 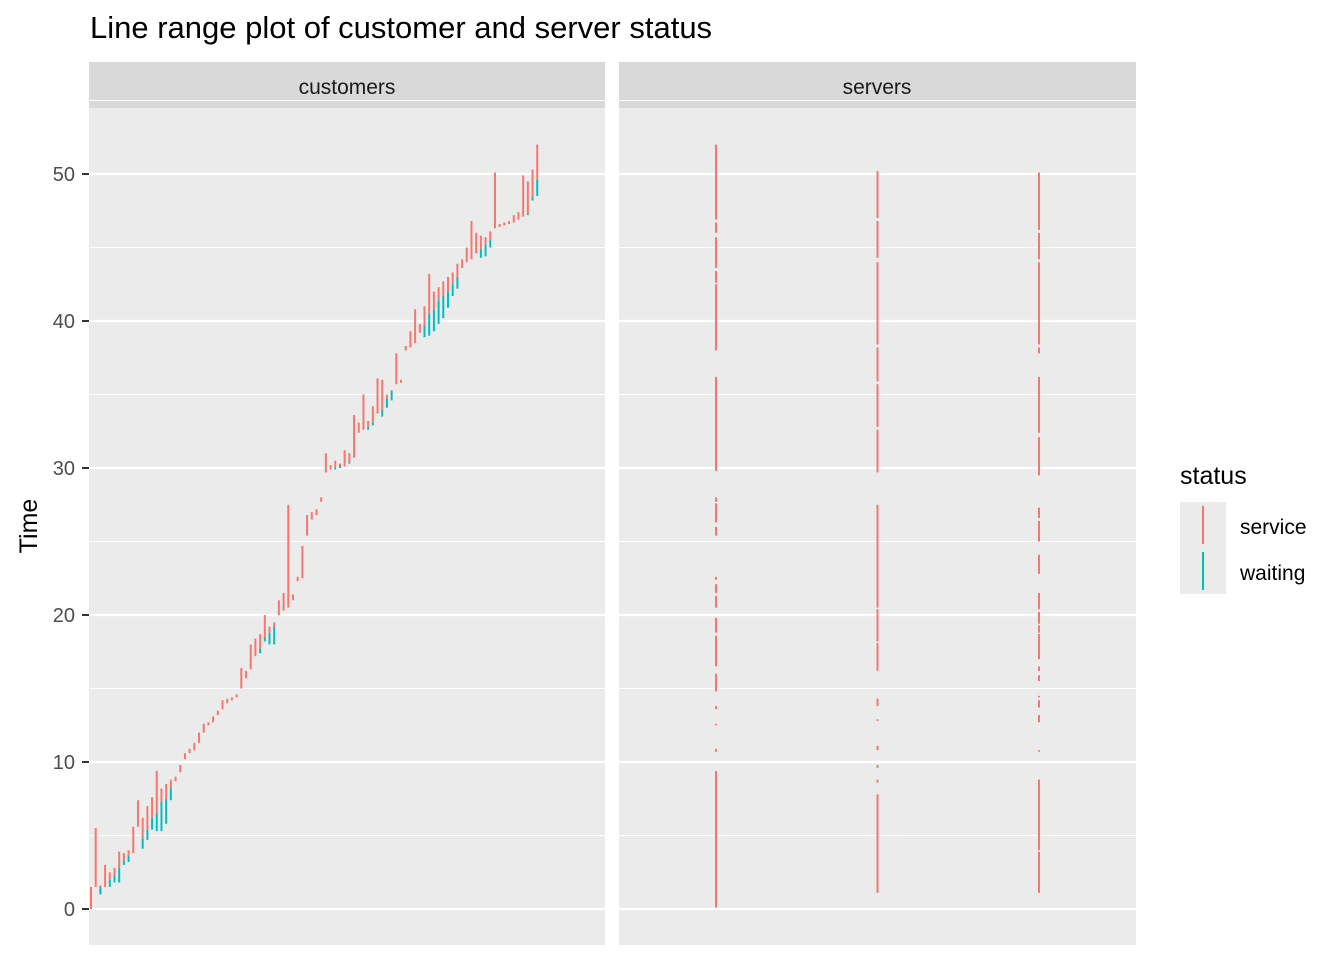 What do you see at coordinates (29, 526) in the screenshot?
I see `y-axis-title: Time` at bounding box center [29, 526].